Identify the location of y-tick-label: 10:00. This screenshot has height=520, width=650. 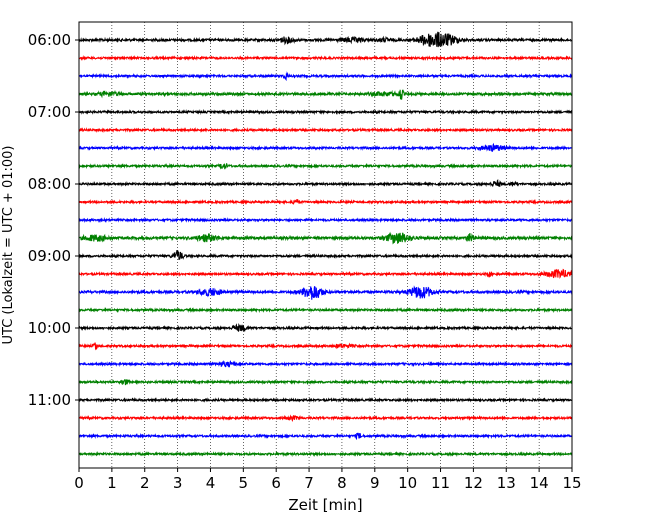
(49, 328).